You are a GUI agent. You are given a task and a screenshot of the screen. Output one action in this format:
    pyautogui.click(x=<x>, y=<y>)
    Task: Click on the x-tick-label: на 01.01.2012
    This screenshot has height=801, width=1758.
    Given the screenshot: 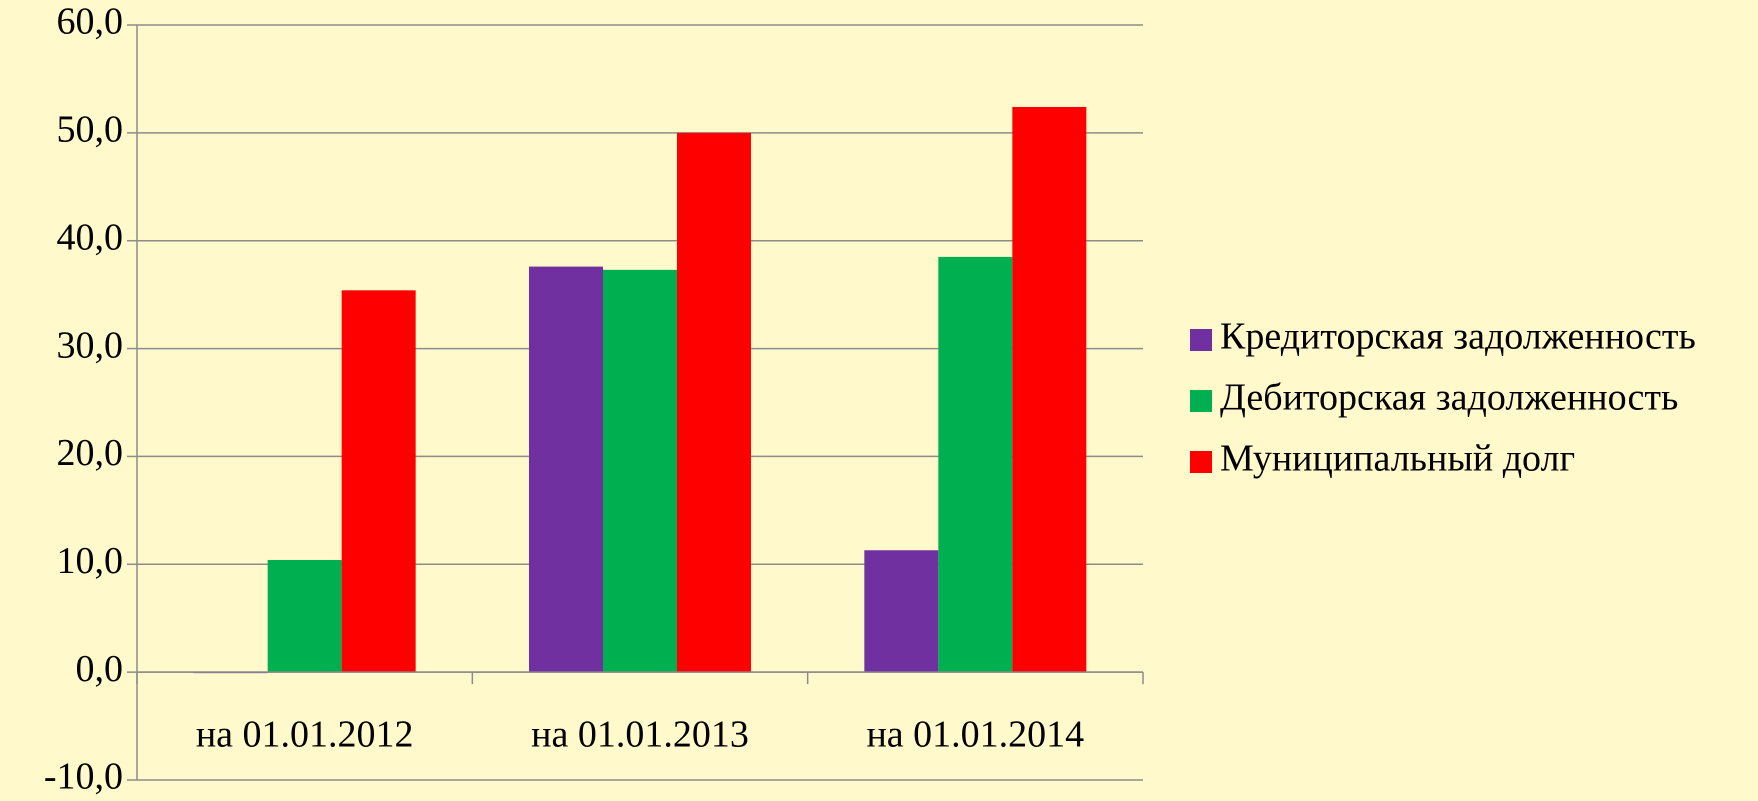 What is the action you would take?
    pyautogui.click(x=305, y=735)
    